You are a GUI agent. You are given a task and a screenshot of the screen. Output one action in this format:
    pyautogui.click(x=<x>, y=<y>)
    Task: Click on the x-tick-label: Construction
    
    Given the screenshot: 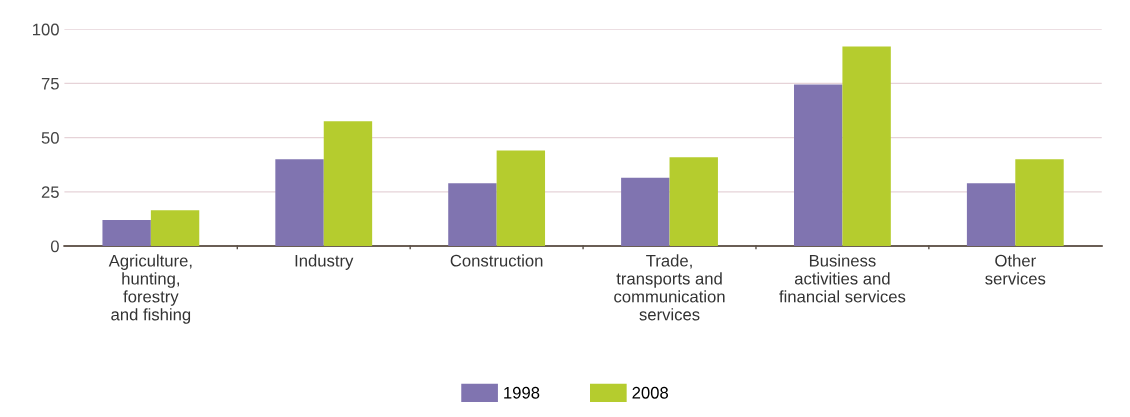 What is the action you would take?
    pyautogui.click(x=496, y=260)
    